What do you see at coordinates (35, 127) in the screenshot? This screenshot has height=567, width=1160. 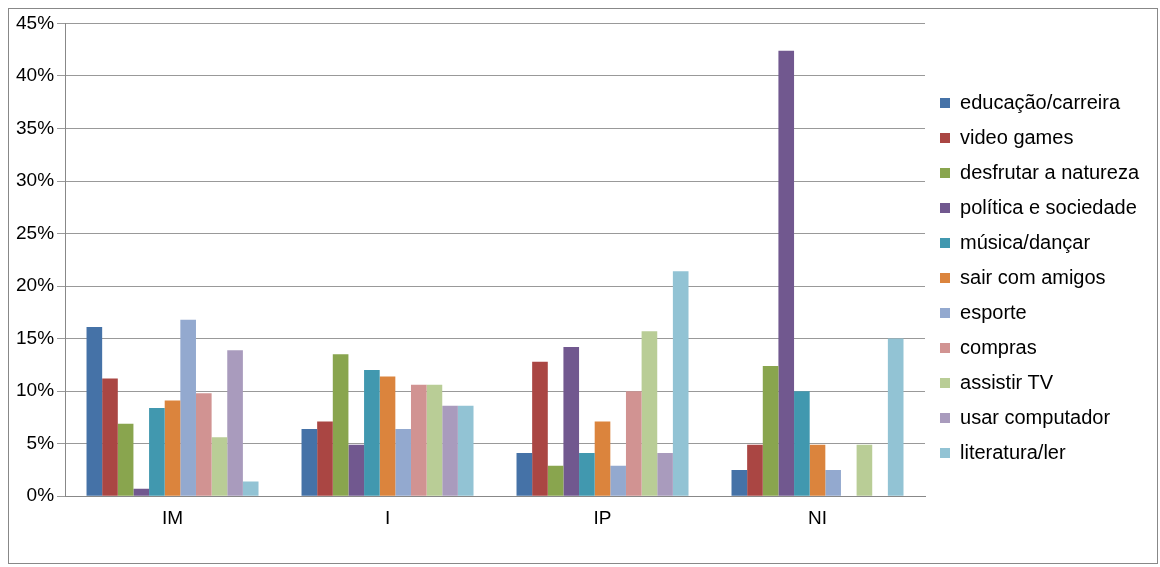 I see `y-tick-label: 35%` at bounding box center [35, 127].